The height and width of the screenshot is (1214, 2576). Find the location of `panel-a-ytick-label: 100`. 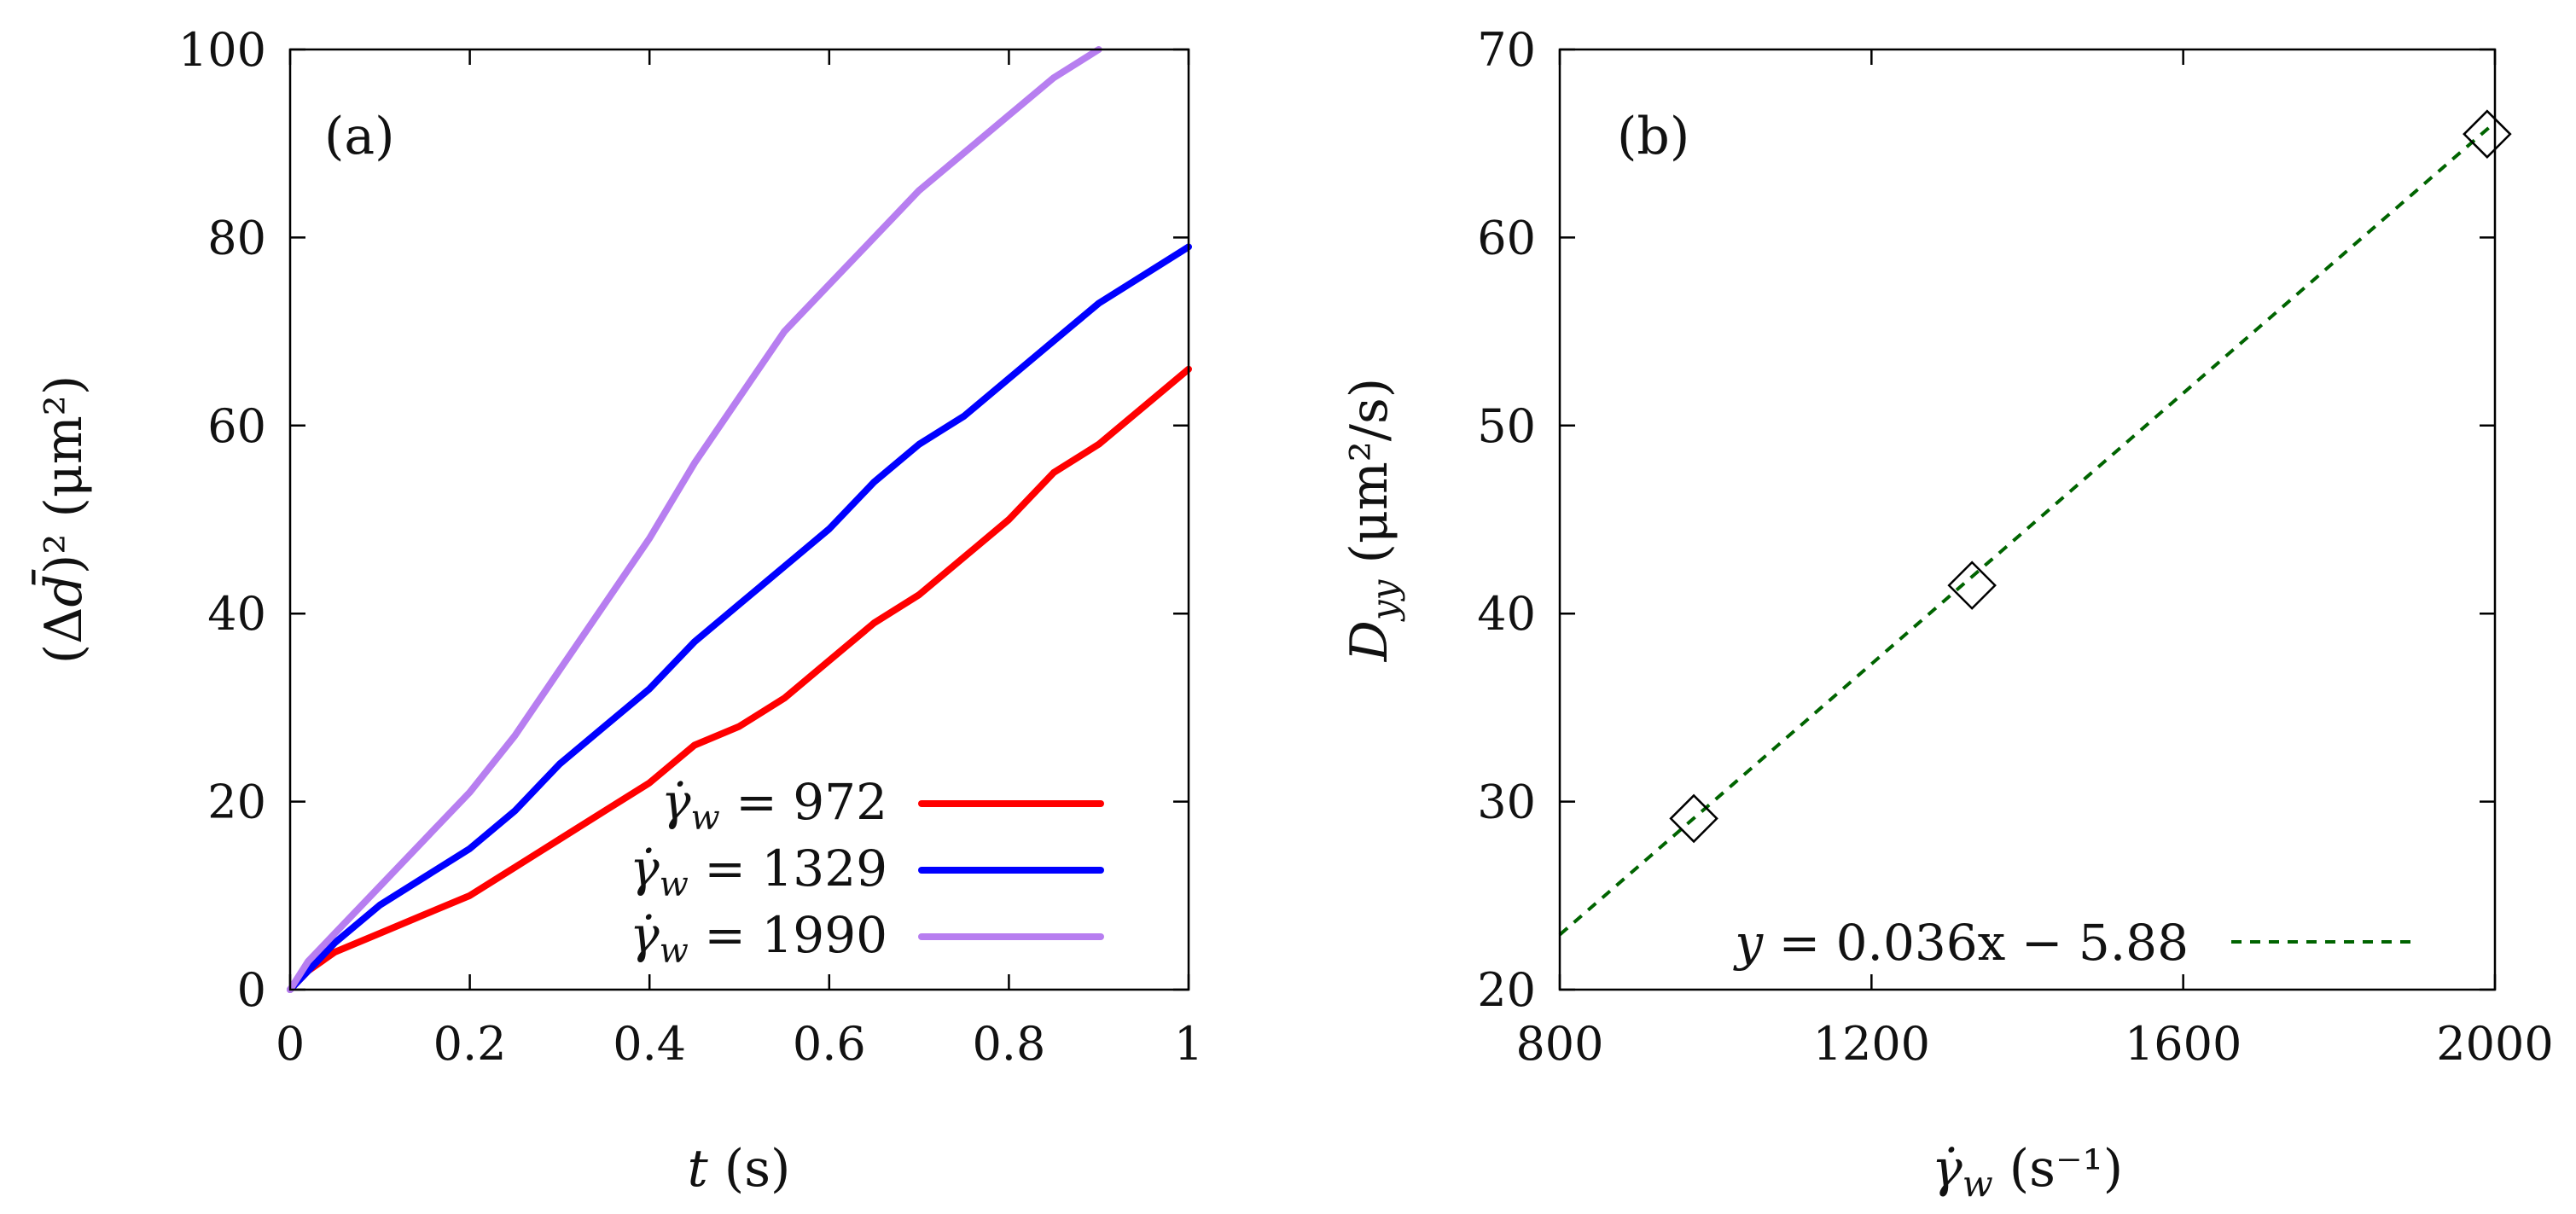

panel-a-ytick-label: 100 is located at coordinates (222, 50).